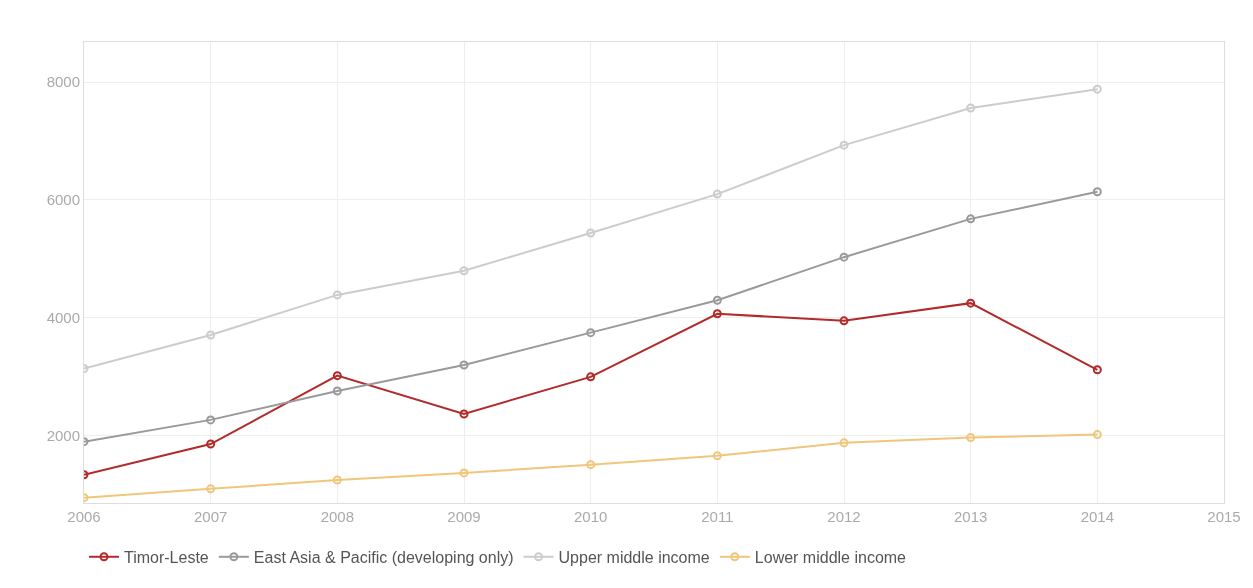  Describe the element at coordinates (1097, 516) in the screenshot. I see `x-tick-label: 2014` at that location.